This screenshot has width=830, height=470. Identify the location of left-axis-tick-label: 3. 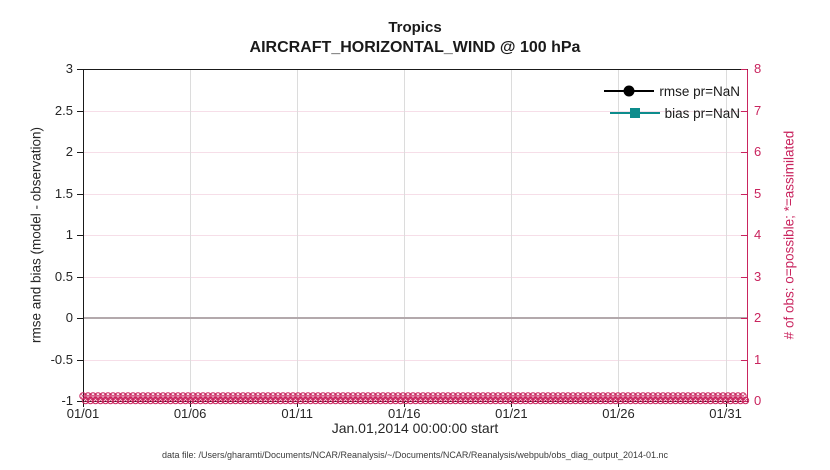
(69, 68).